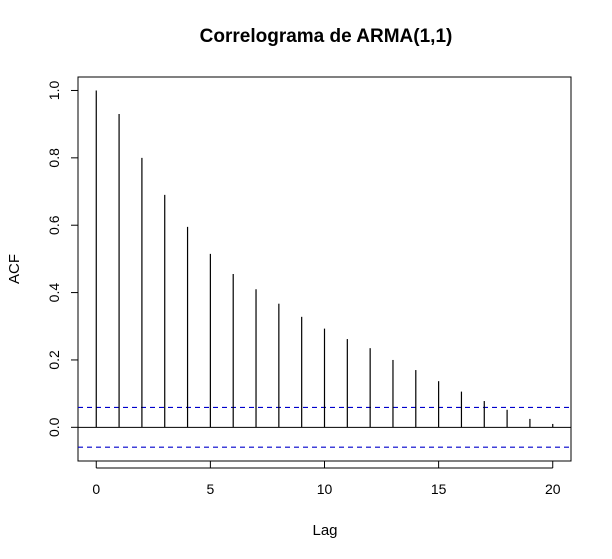 This screenshot has width=612, height=559. I want to click on chart-title: Correlograma de ARMA(1,1), so click(326, 36).